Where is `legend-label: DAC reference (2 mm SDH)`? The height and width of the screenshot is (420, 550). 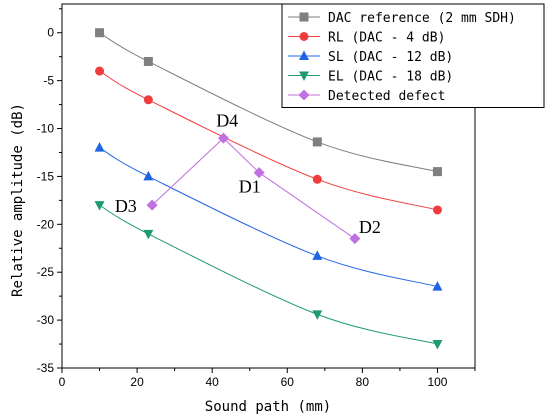
legend-label: DAC reference (2 mm SDH) is located at coordinates (422, 18).